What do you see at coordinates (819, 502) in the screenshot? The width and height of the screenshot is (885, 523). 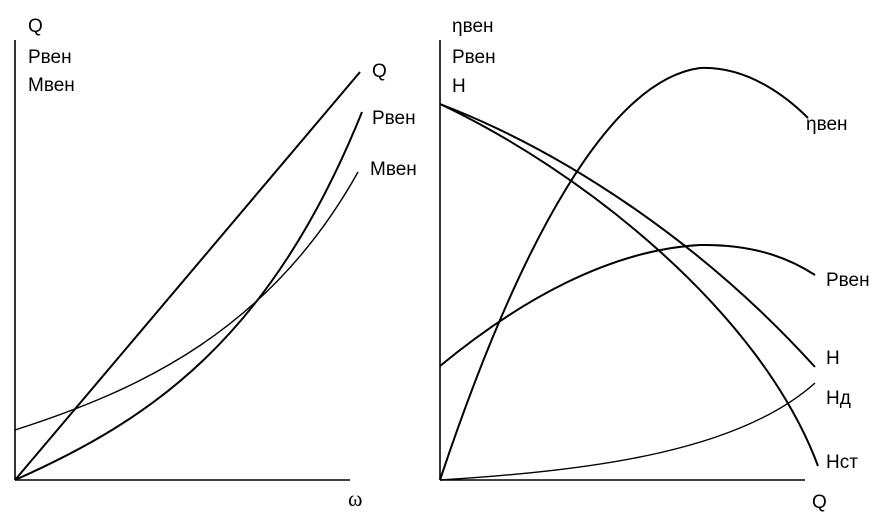 I see `right-x-label: Q` at bounding box center [819, 502].